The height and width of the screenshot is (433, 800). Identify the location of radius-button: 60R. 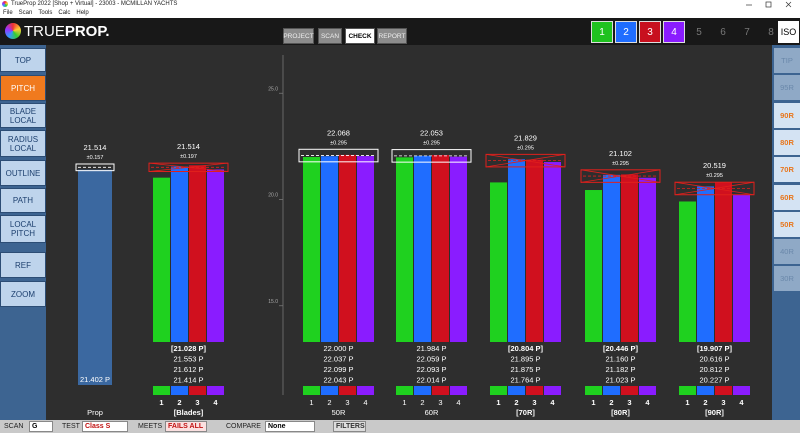
(787, 197).